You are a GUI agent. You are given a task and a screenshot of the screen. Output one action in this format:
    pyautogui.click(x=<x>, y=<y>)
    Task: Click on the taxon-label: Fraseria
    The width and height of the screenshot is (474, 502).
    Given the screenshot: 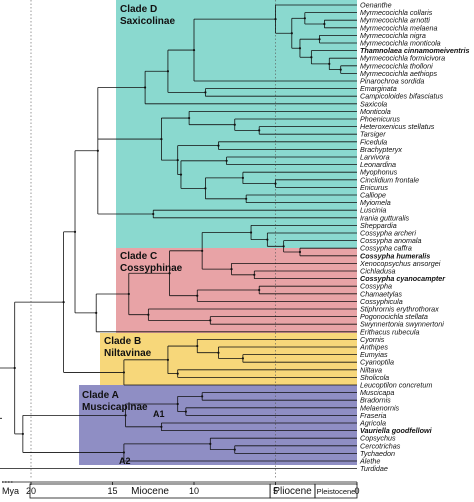 What is the action you would take?
    pyautogui.click(x=373, y=415)
    